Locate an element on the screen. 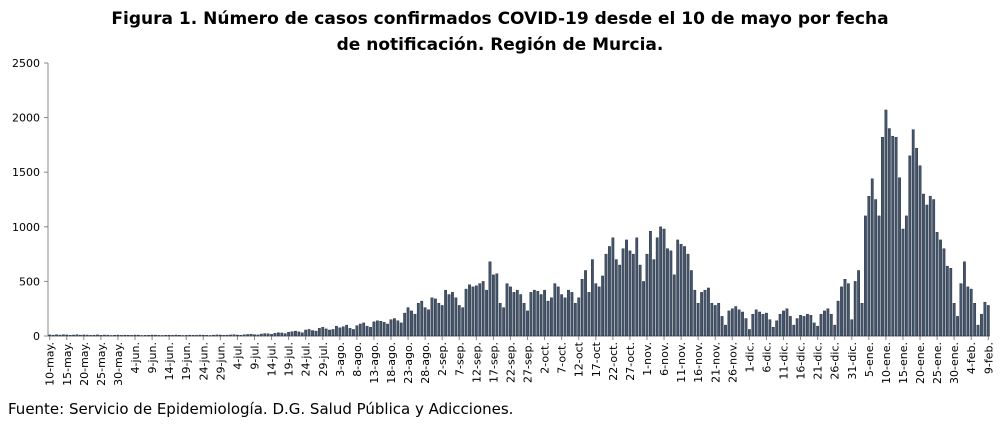 This screenshot has width=1000, height=428. y-tick-label: 2500 is located at coordinates (26, 63).